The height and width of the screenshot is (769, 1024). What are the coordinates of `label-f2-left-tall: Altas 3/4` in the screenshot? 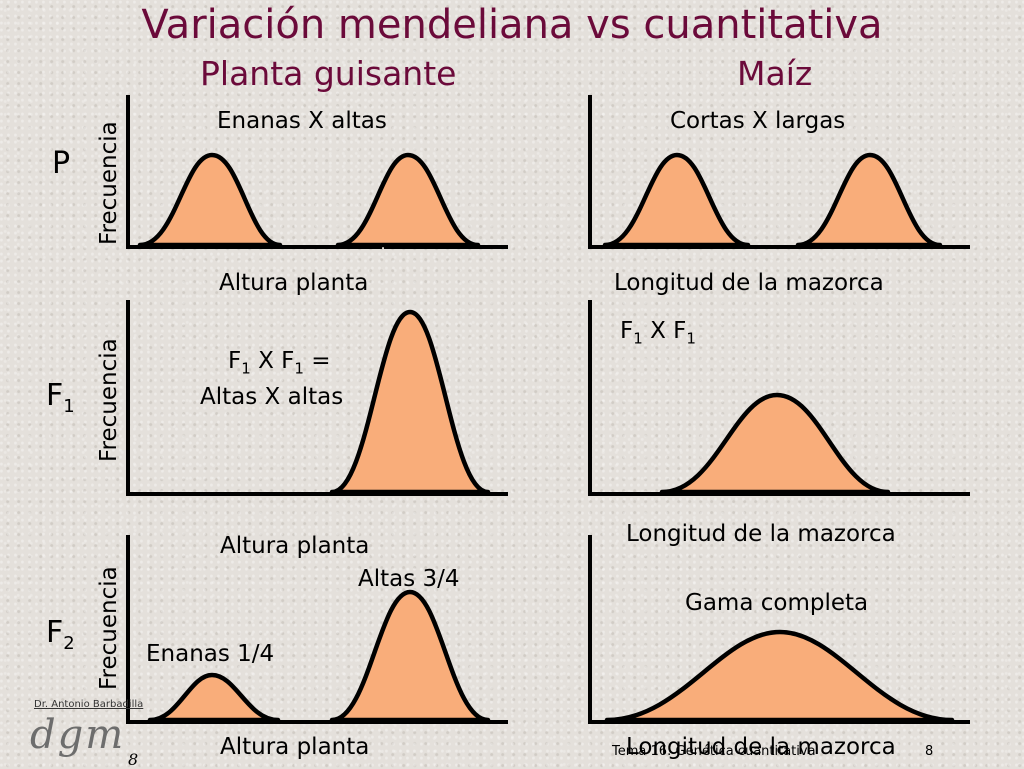 It's located at (409, 579).